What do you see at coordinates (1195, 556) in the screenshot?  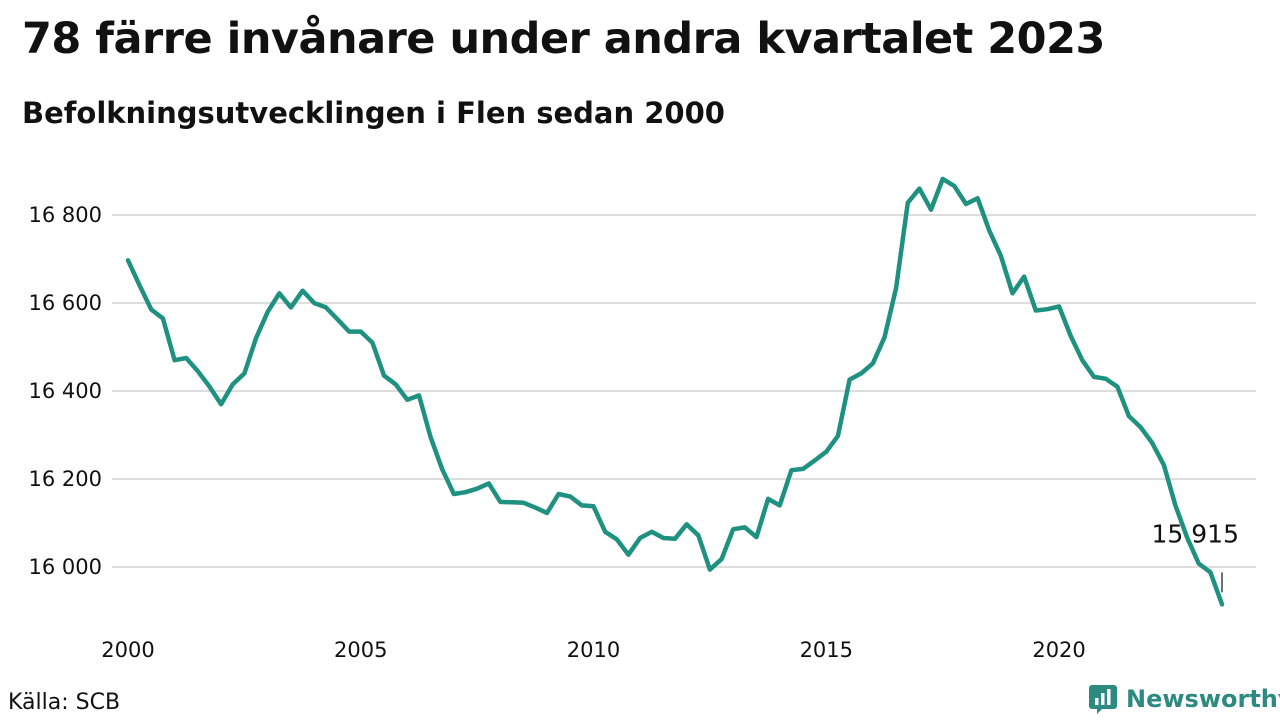 I see `end-annotation: 15 915` at bounding box center [1195, 556].